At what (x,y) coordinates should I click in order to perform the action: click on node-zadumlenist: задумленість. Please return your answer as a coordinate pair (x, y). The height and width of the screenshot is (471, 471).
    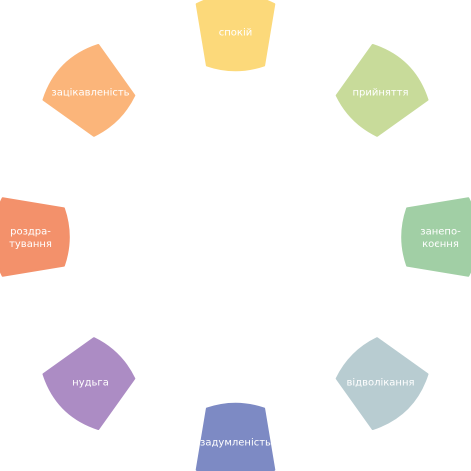
    Looking at the image, I should click on (235, 436).